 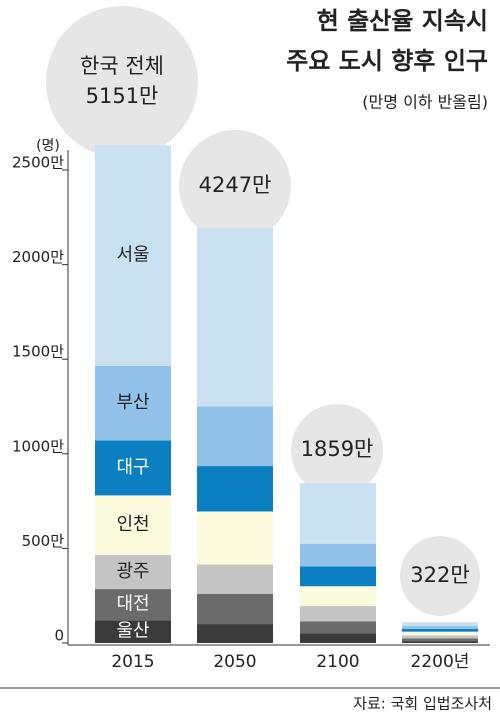 What do you see at coordinates (38, 257) in the screenshot?
I see `y-tick-label: 2000만` at bounding box center [38, 257].